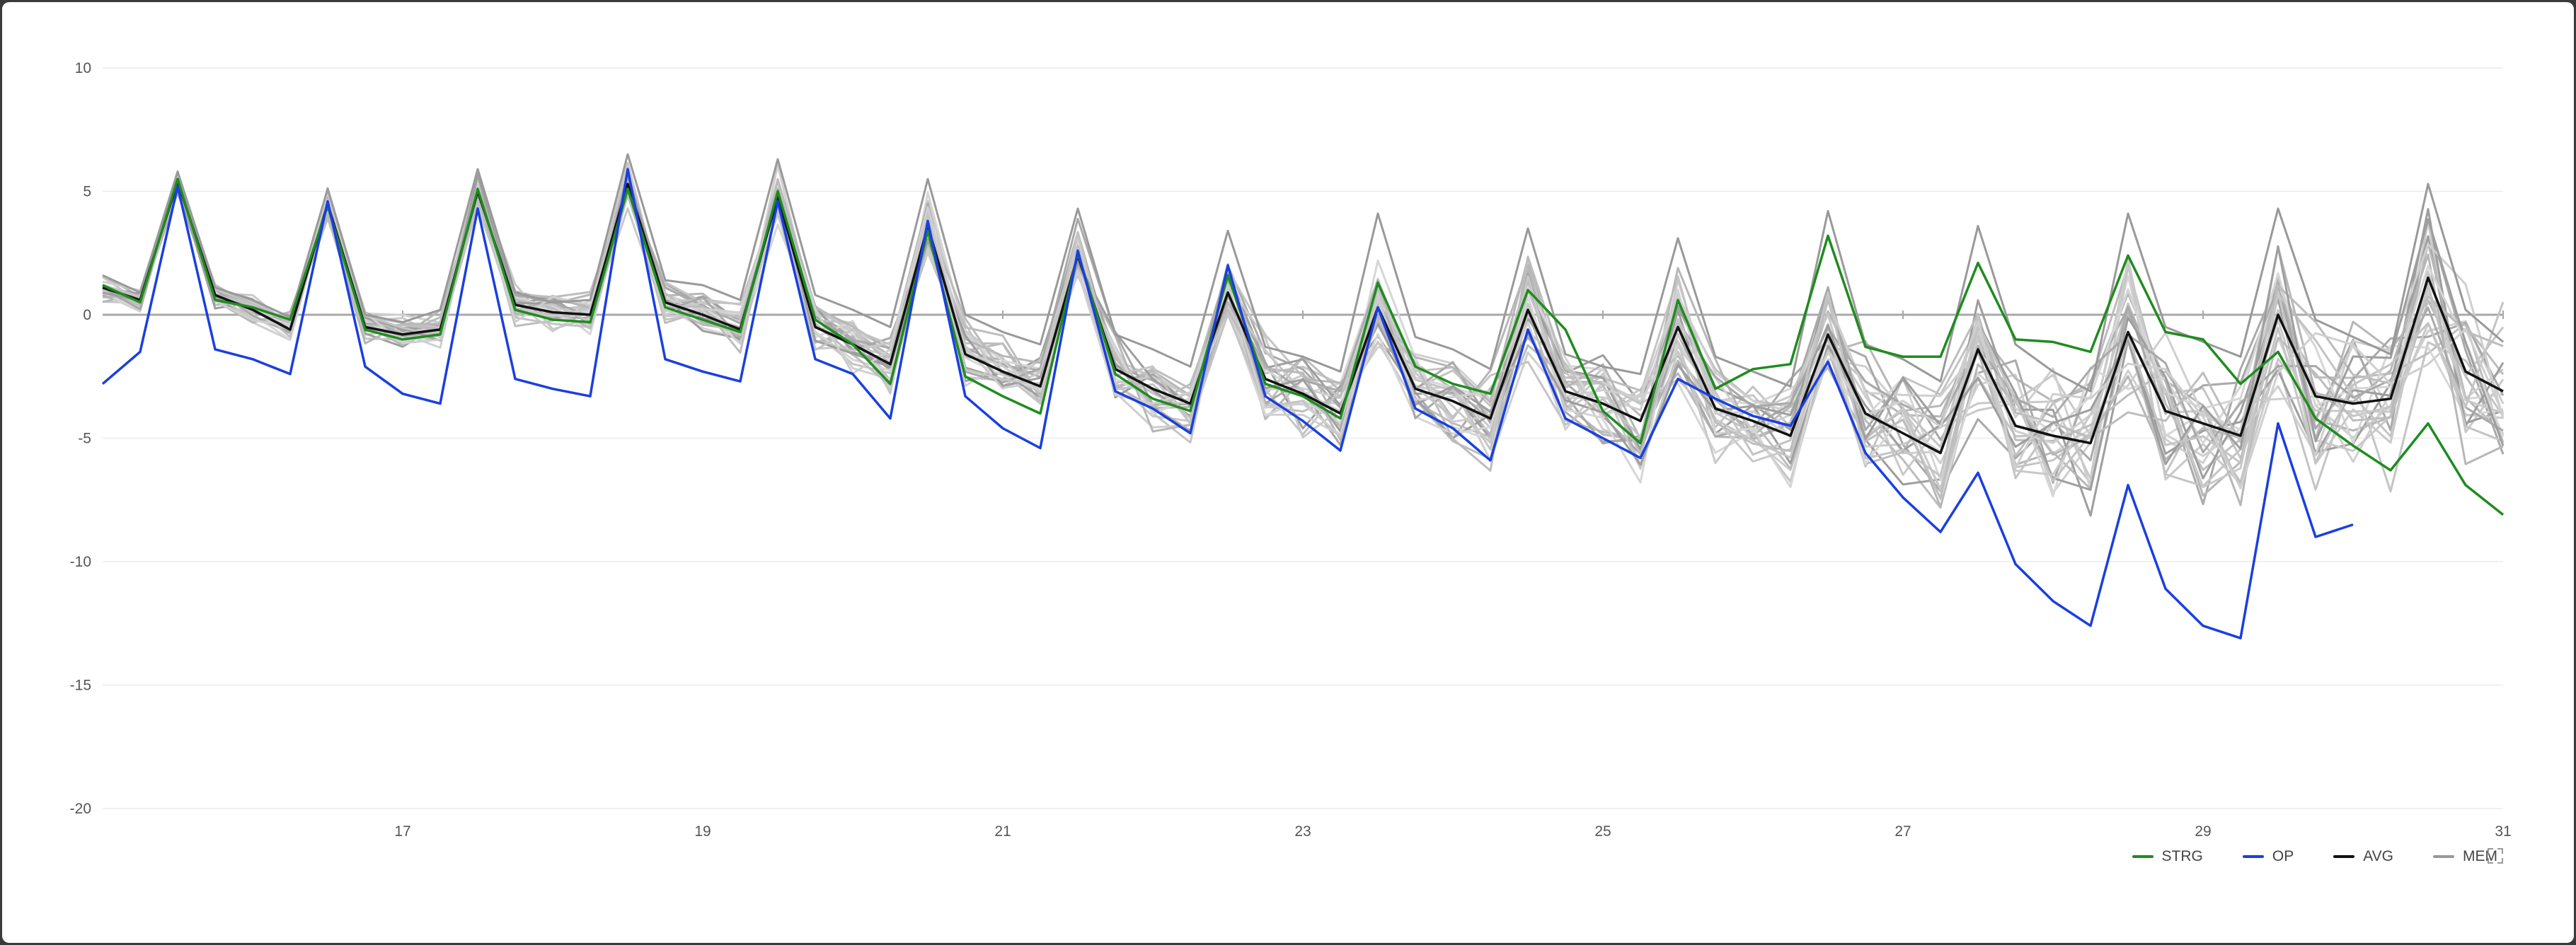 The width and height of the screenshot is (2576, 945). What do you see at coordinates (2283, 856) in the screenshot?
I see `legend-label-op: OP` at bounding box center [2283, 856].